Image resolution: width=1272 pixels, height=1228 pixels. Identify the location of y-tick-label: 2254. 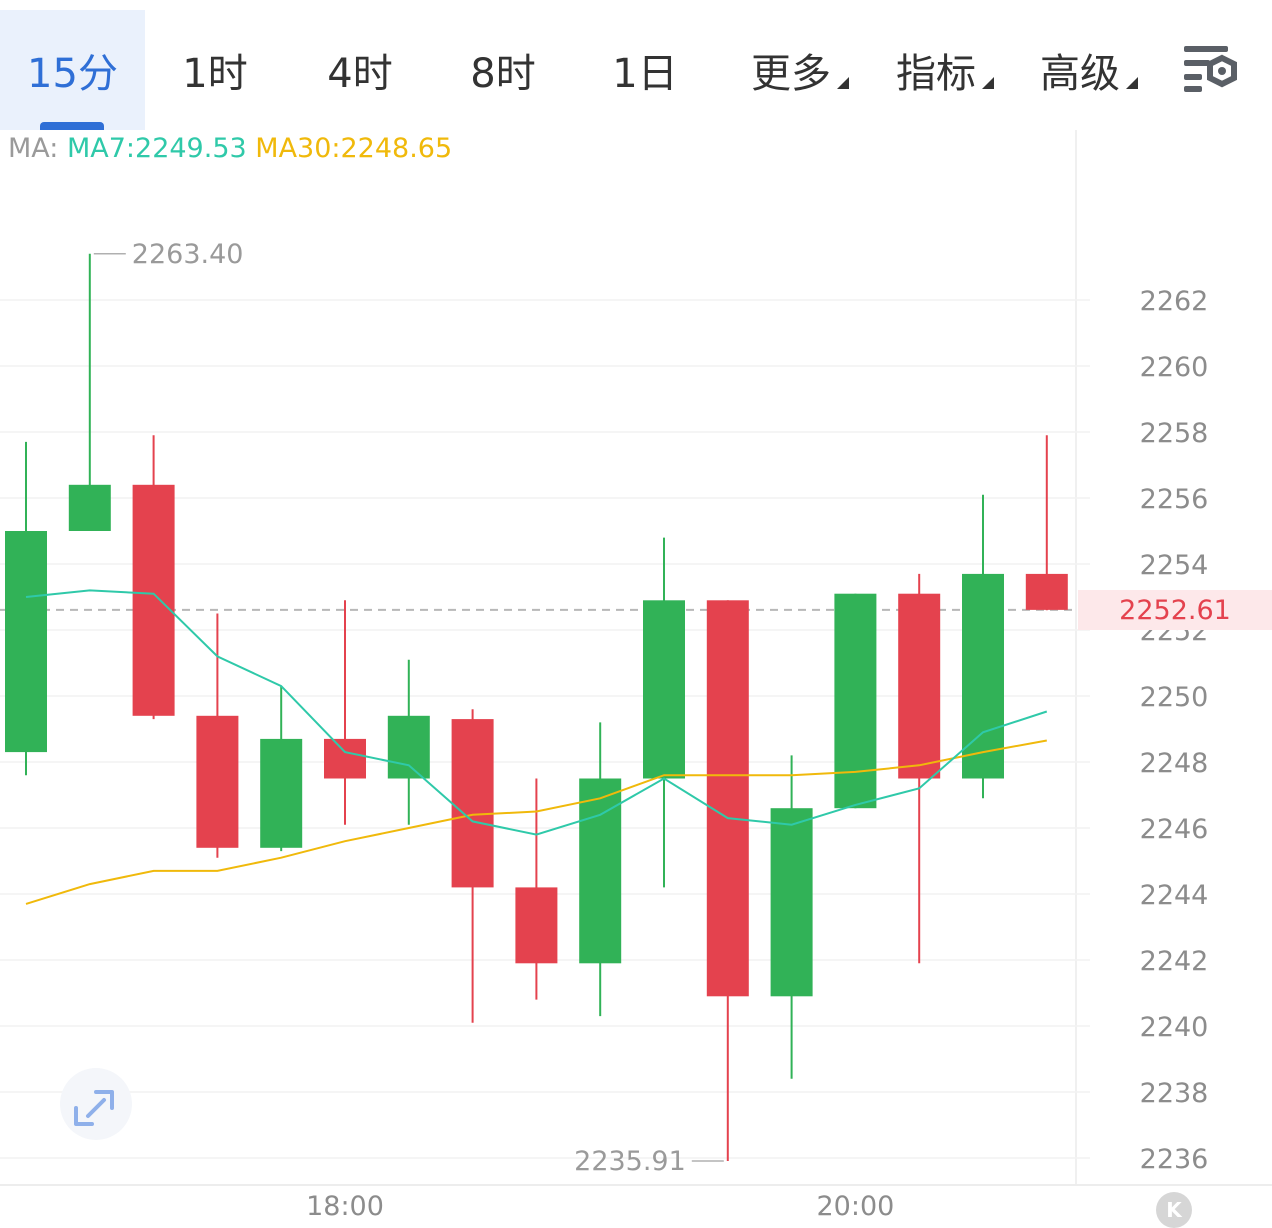
(1174, 565).